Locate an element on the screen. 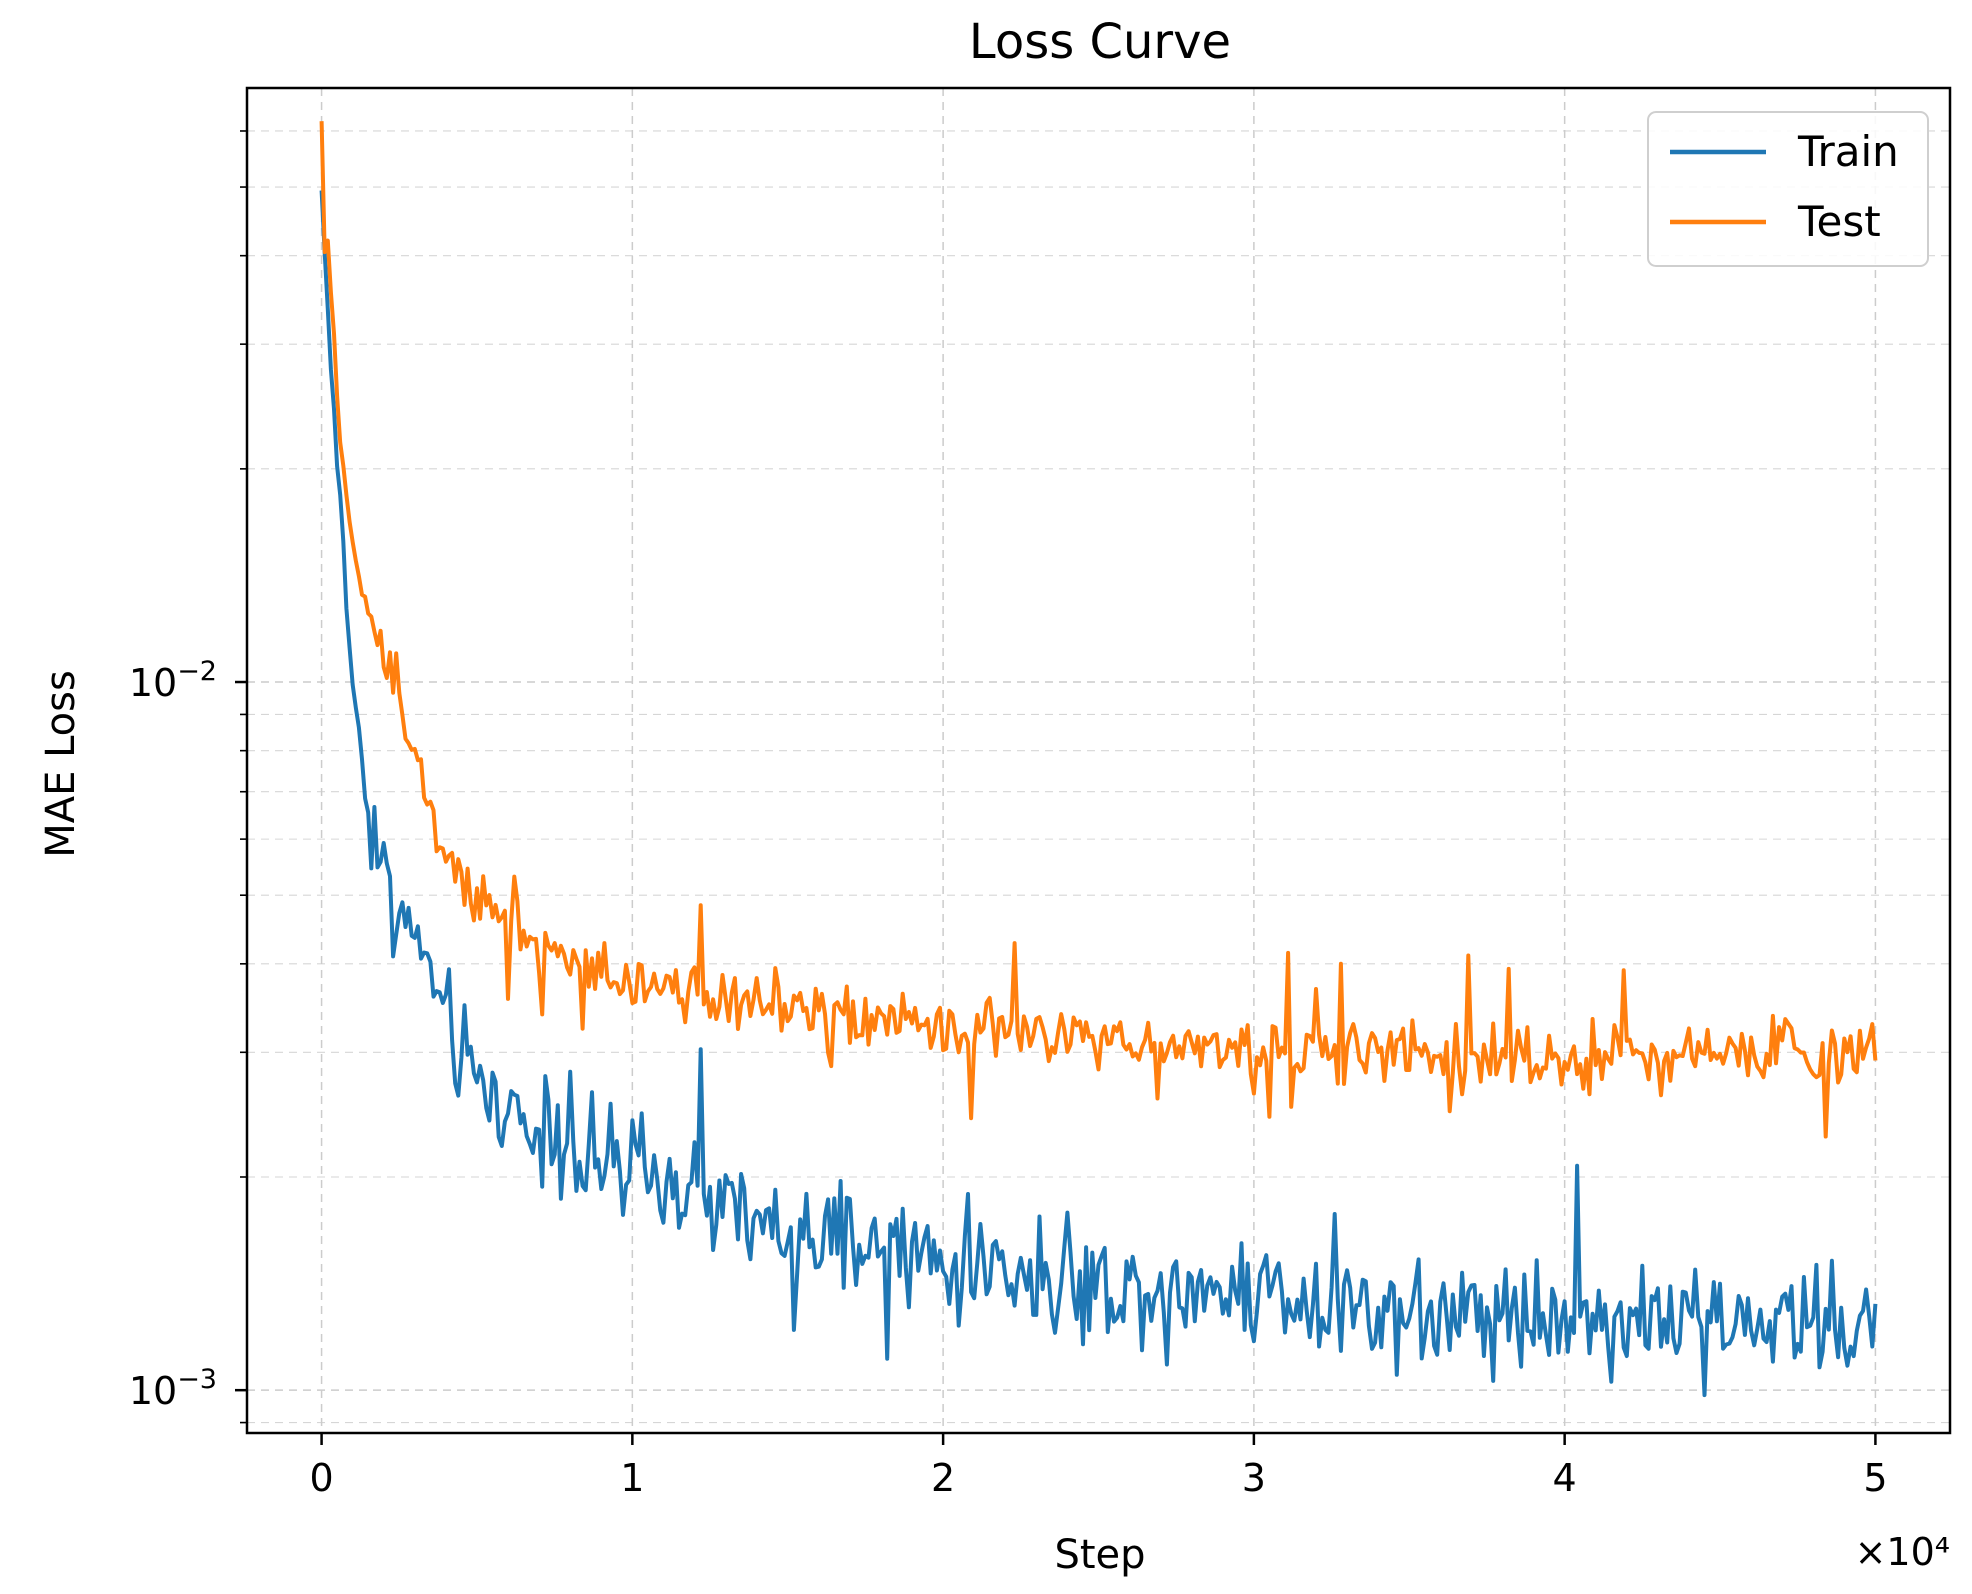 The height and width of the screenshot is (1594, 1972). x-axis-multiplier: ×10⁴ is located at coordinates (1902, 1552).